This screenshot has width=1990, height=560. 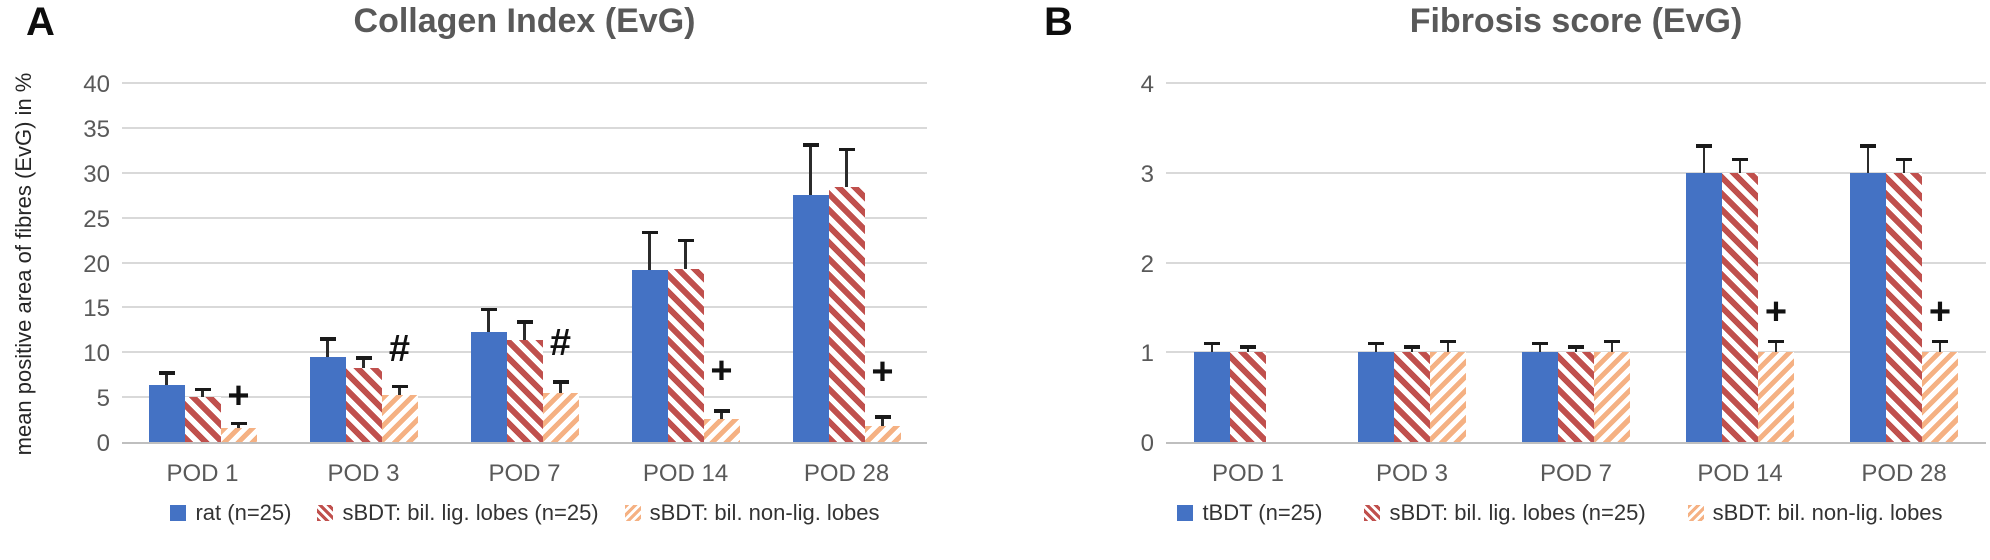 I want to click on chart-title-b: Fibrosis score (EvG), so click(x=1576, y=21).